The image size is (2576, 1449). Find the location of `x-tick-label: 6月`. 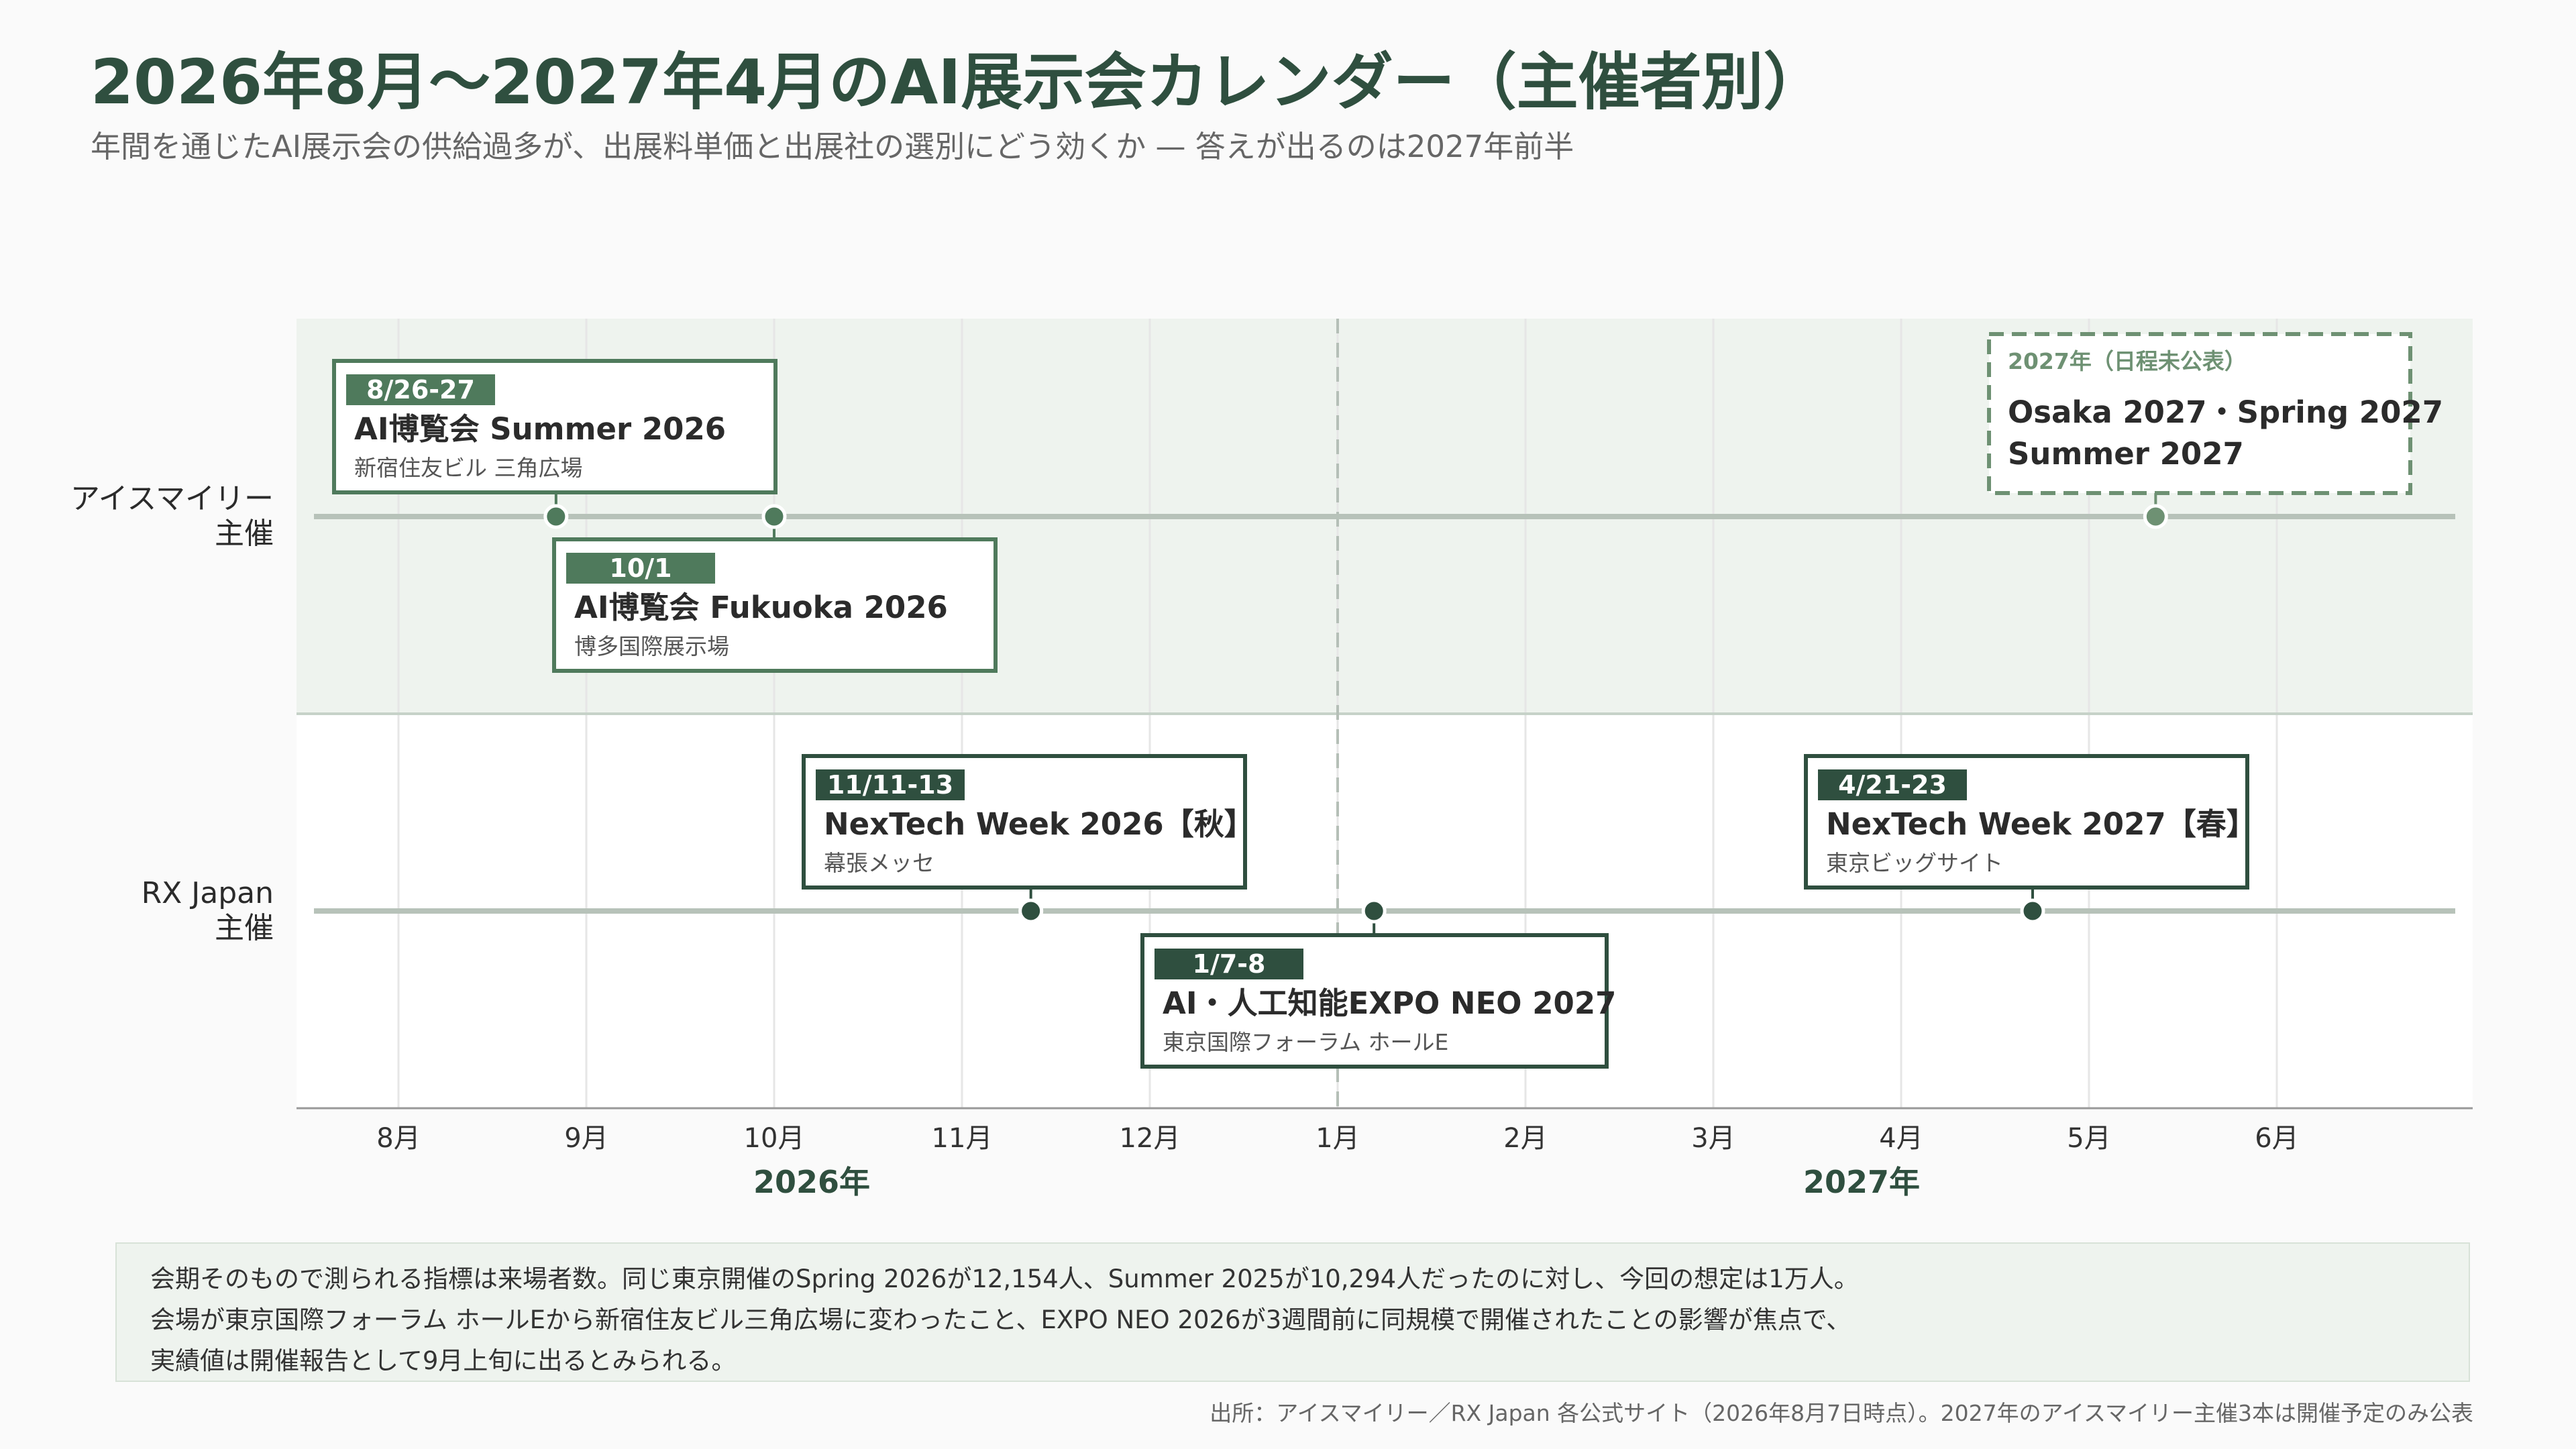

x-tick-label: 6月 is located at coordinates (2276, 1138).